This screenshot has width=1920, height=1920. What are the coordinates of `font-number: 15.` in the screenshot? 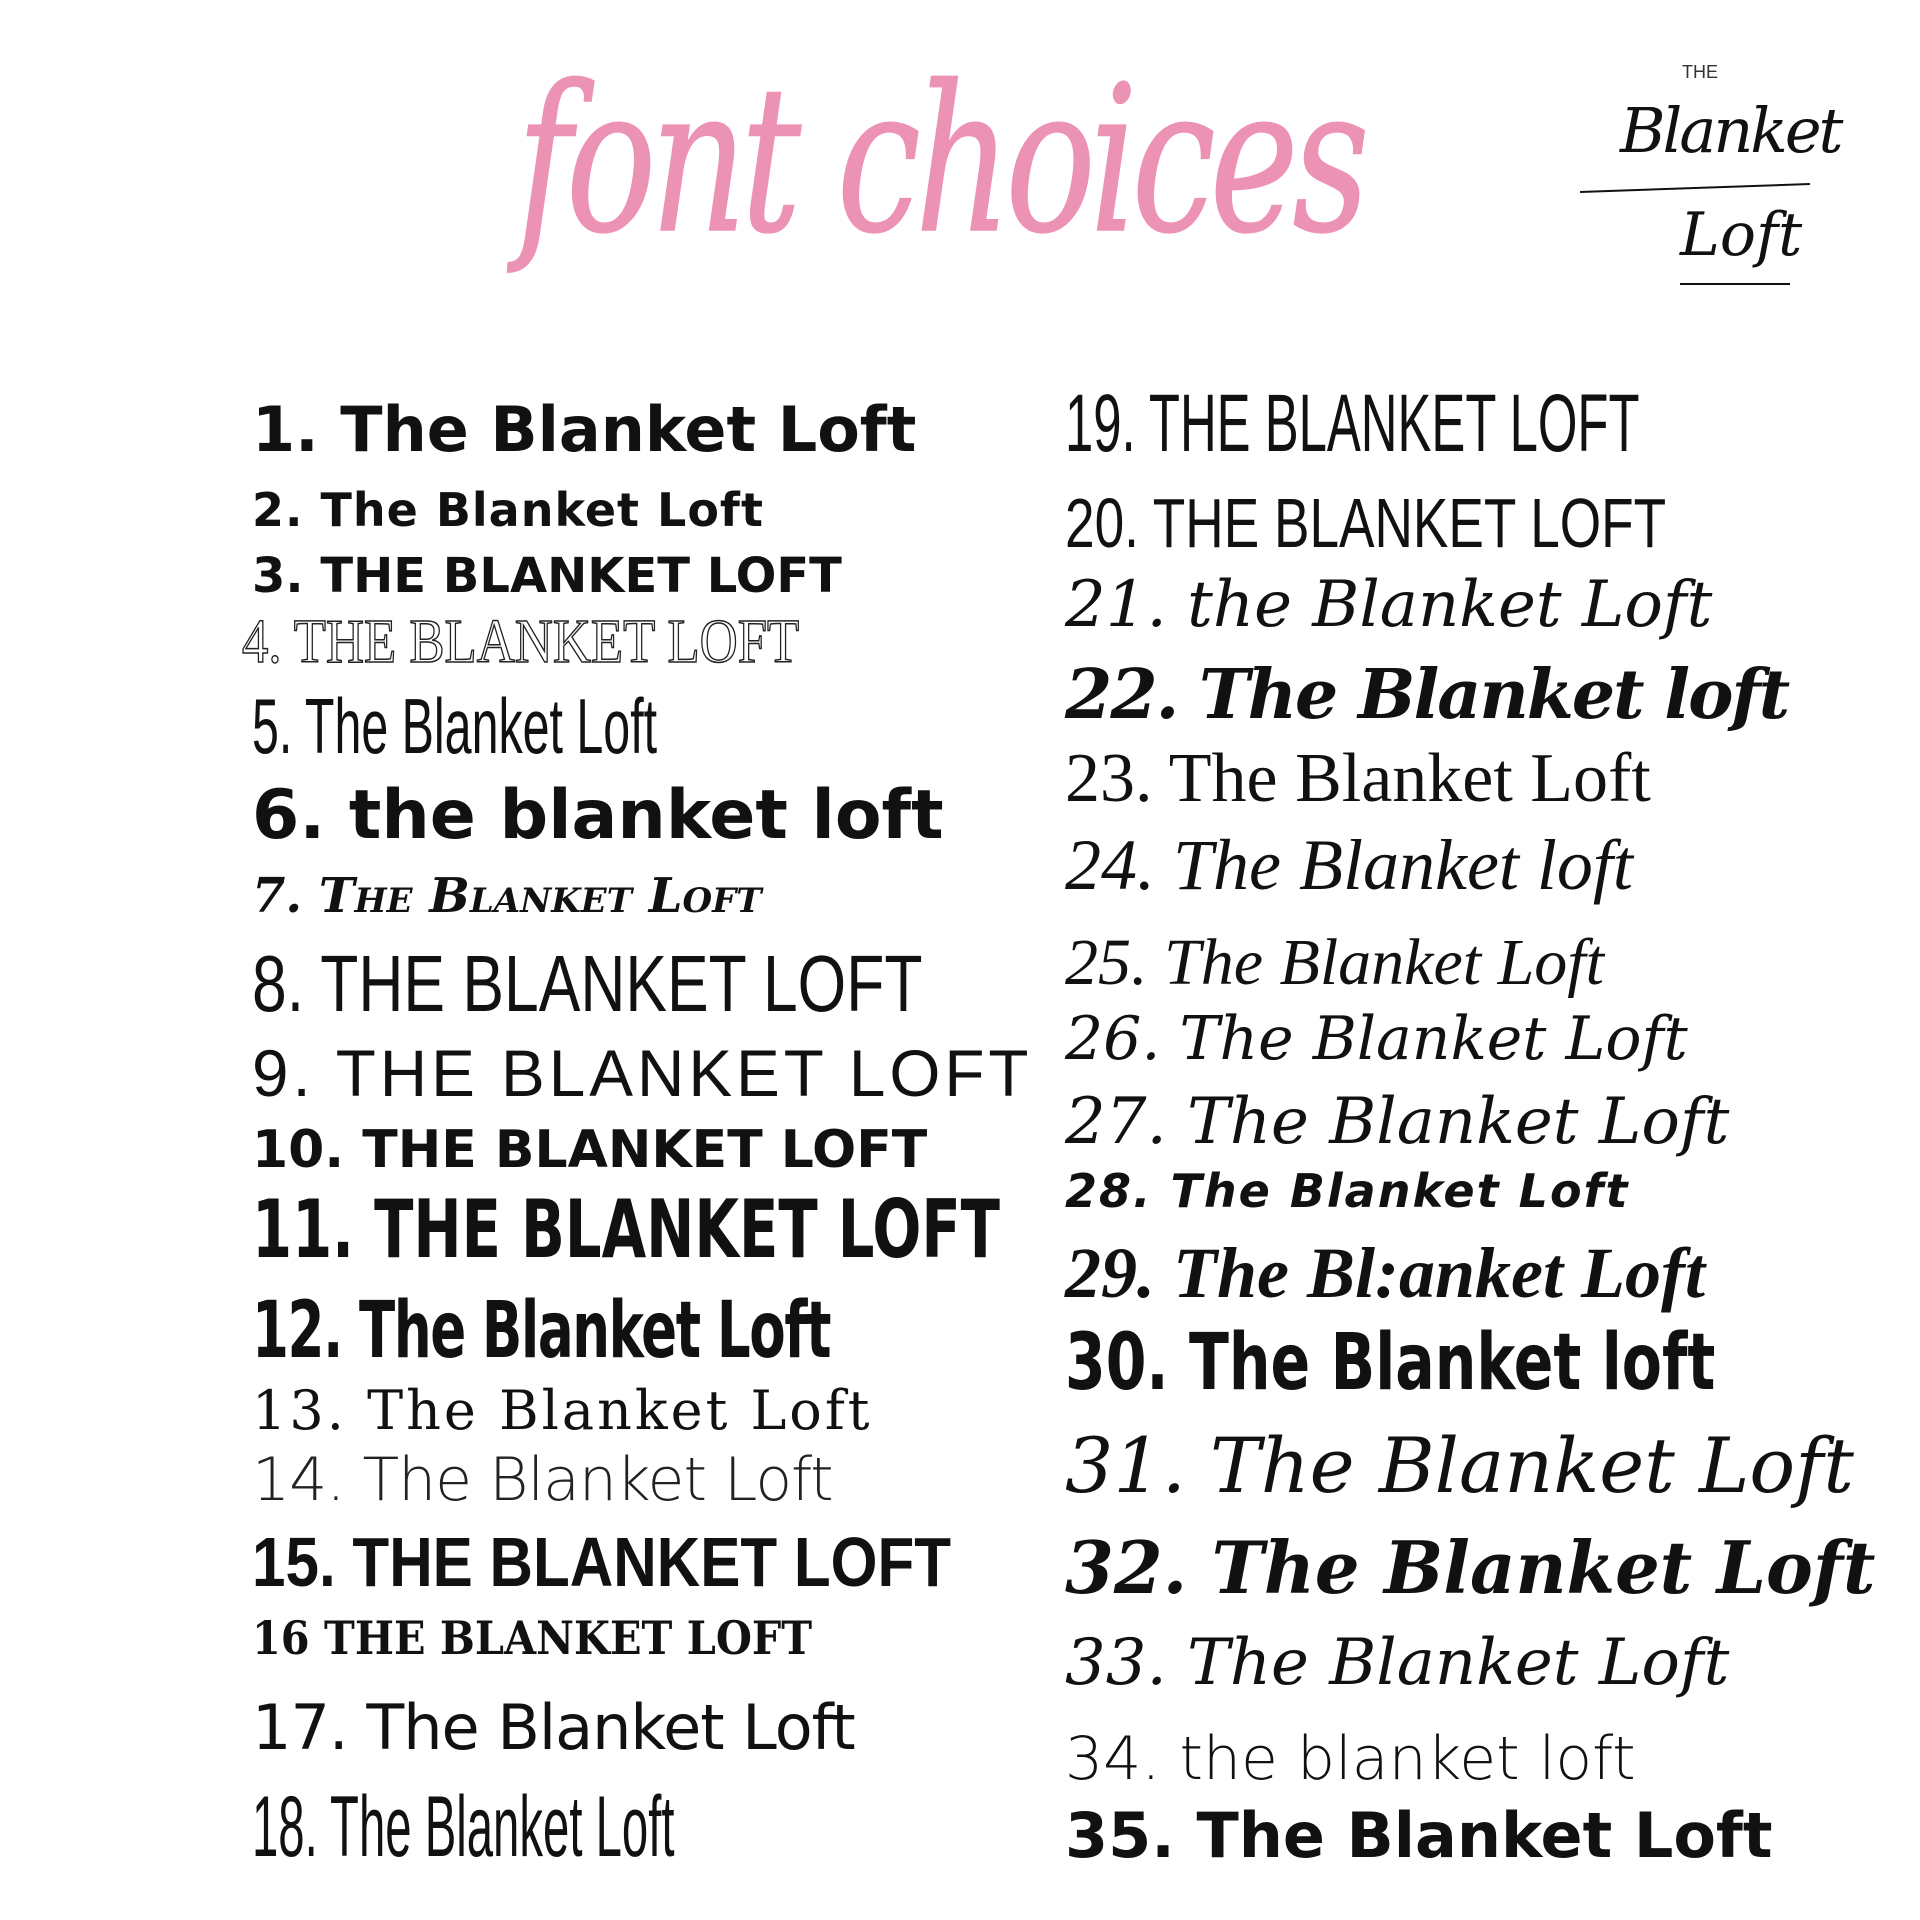 It's located at (294, 1562).